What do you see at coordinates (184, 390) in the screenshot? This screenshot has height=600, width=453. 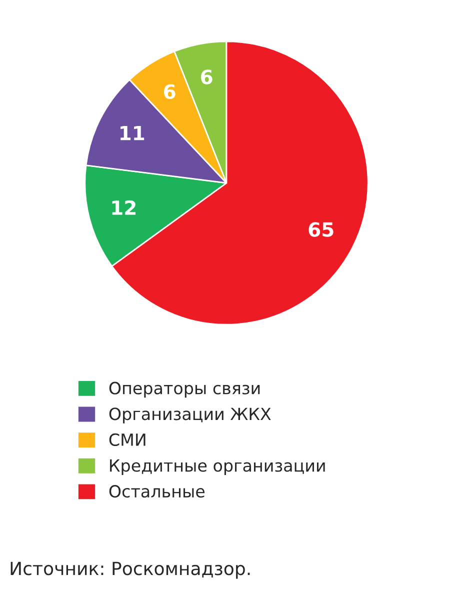 I see `legend-label: Операторы связи` at bounding box center [184, 390].